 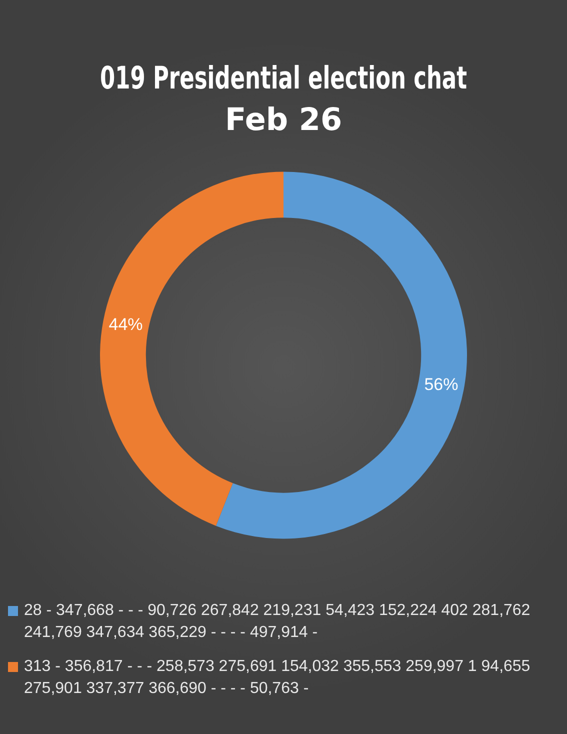 I want to click on chart-title: 019 Presidential election chat, so click(x=284, y=78).